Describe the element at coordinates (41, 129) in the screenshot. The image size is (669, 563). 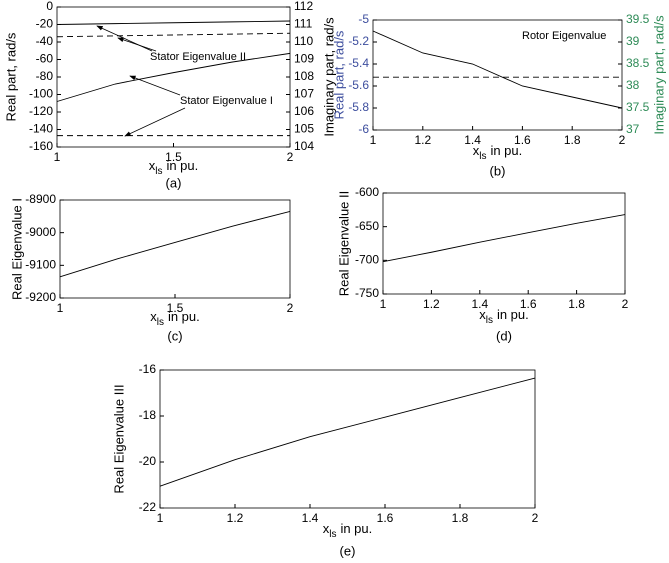
I see `y-tick-label: -140` at that location.